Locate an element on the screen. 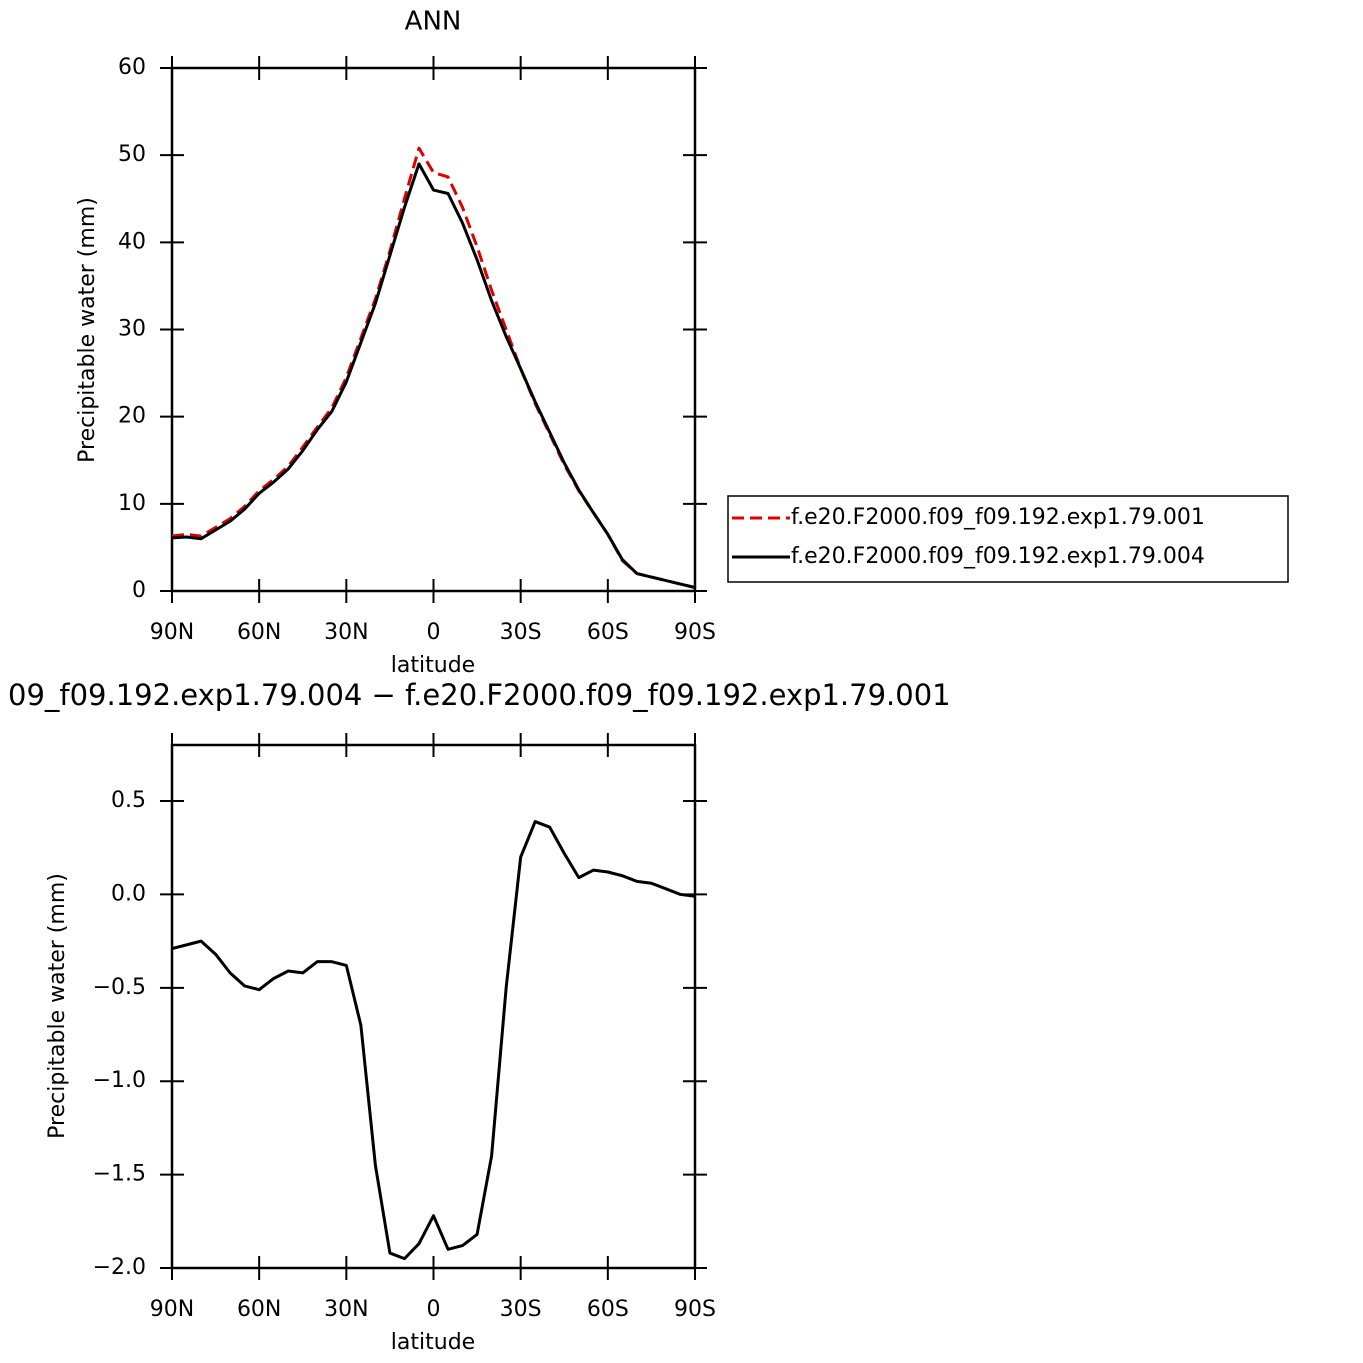  y-tick-label: −0.5 is located at coordinates (119, 987).